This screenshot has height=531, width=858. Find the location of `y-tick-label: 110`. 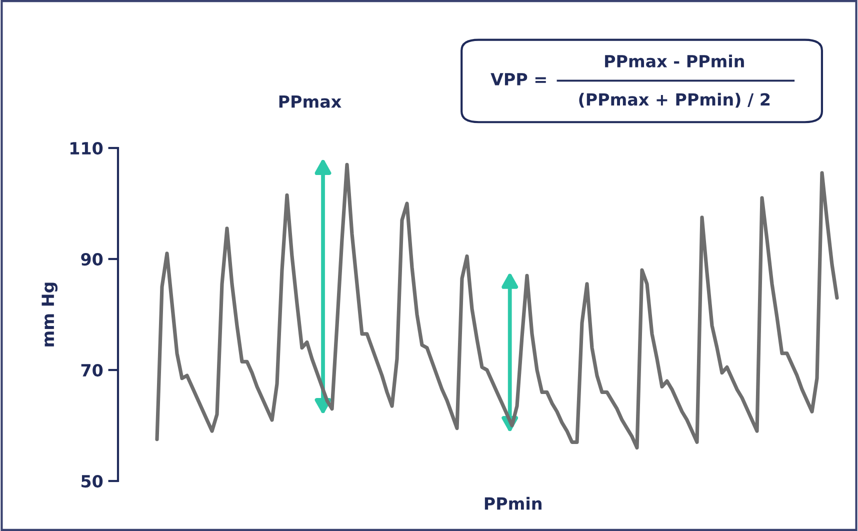

y-tick-label: 110 is located at coordinates (86, 148).